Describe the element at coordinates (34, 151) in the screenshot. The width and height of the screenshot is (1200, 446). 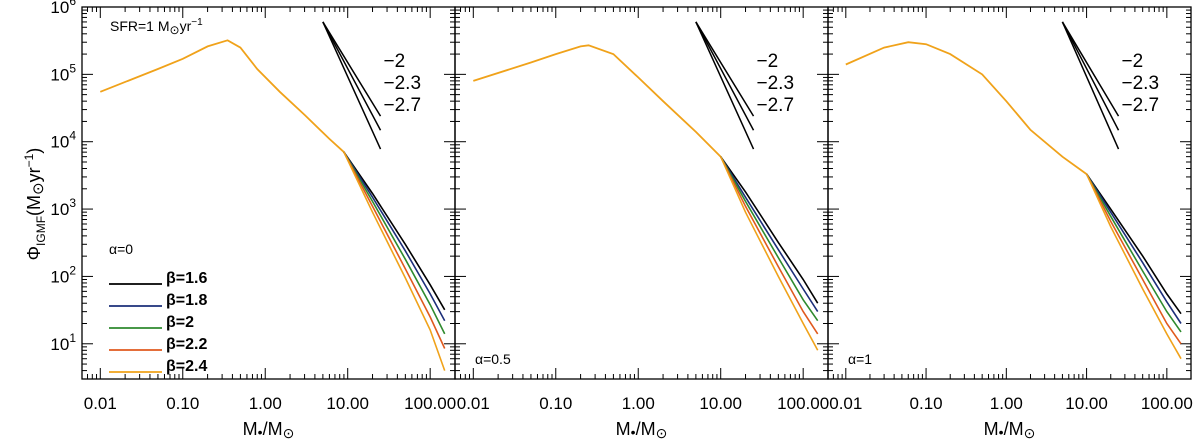
I see `y-axis-label-close: )` at that location.